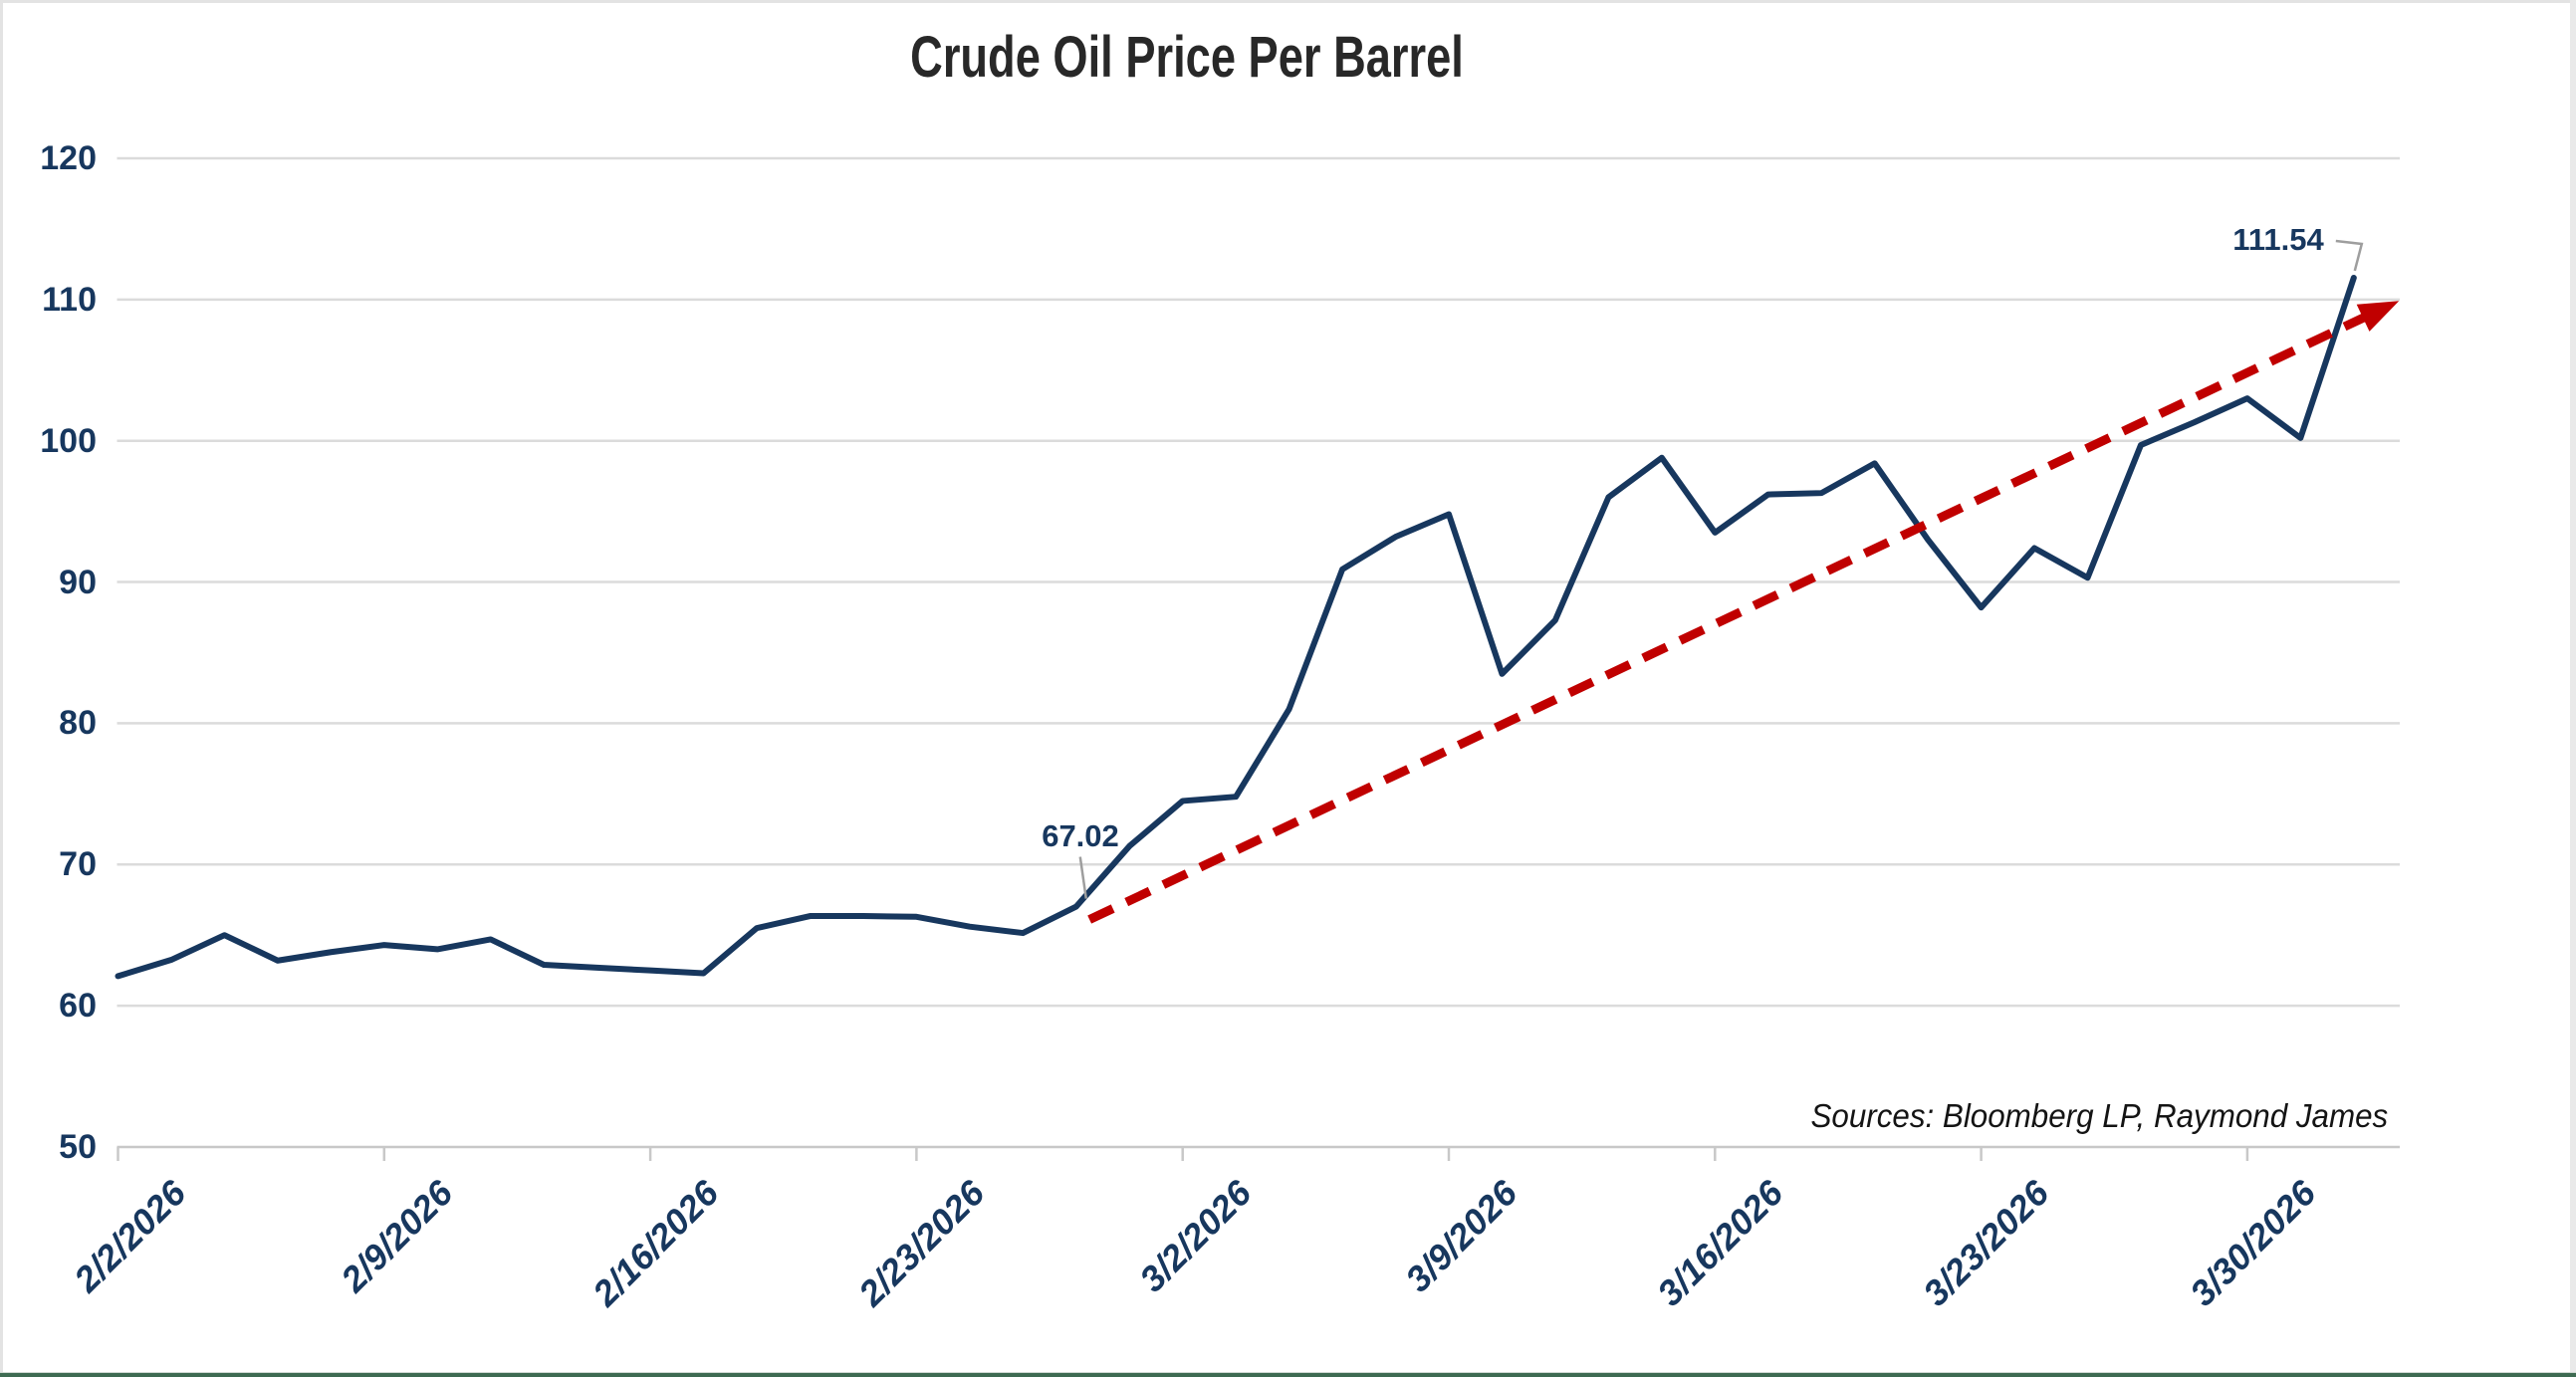 This screenshot has width=2576, height=1377. What do you see at coordinates (69, 299) in the screenshot?
I see `y-axis-label: 110` at bounding box center [69, 299].